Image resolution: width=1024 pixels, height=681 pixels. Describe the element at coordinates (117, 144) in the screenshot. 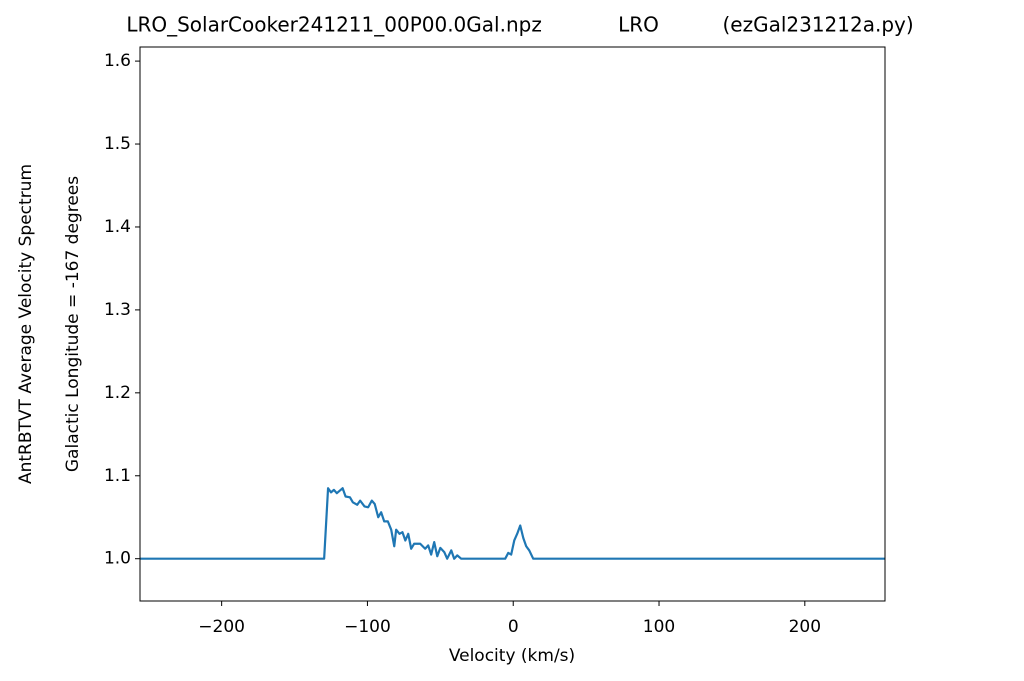

I see `y-tick-label: 1.5` at that location.